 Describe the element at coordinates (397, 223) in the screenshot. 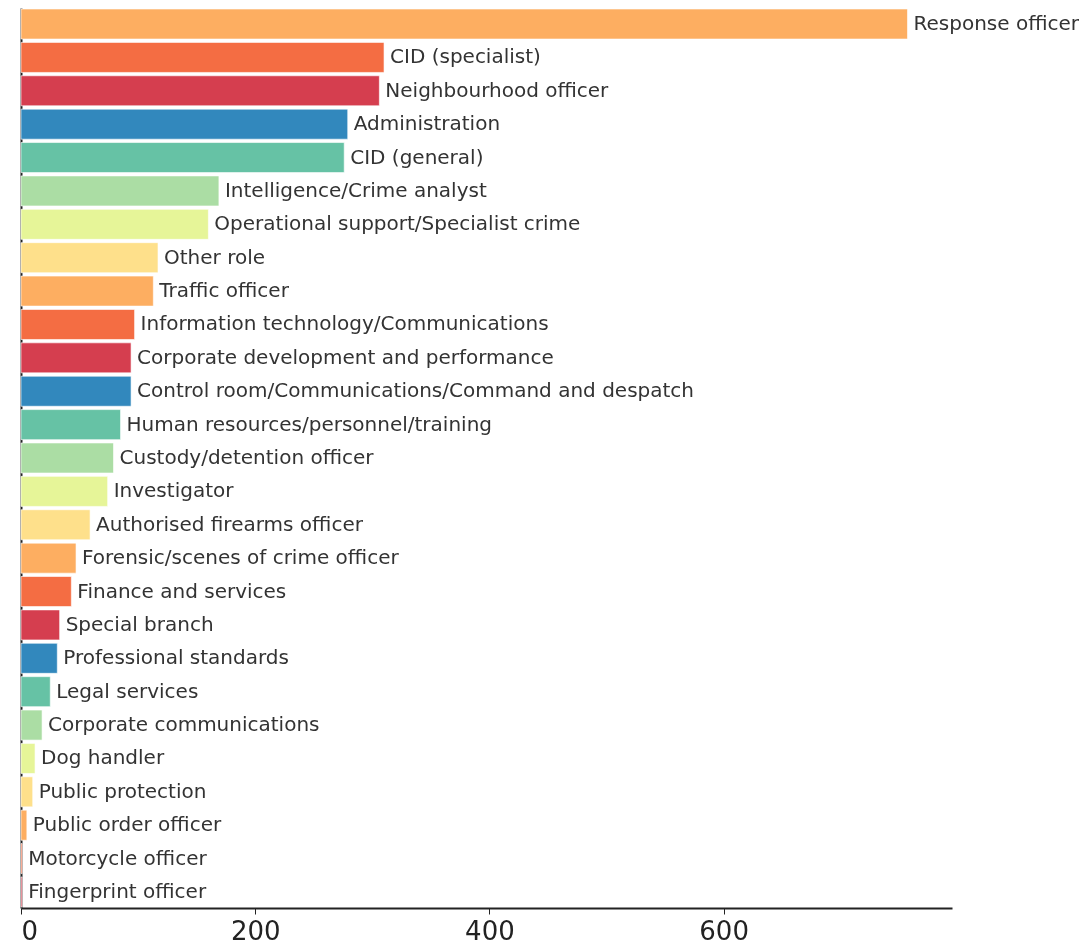

I see `y-tick-label: Operational support/Specialist crime` at that location.